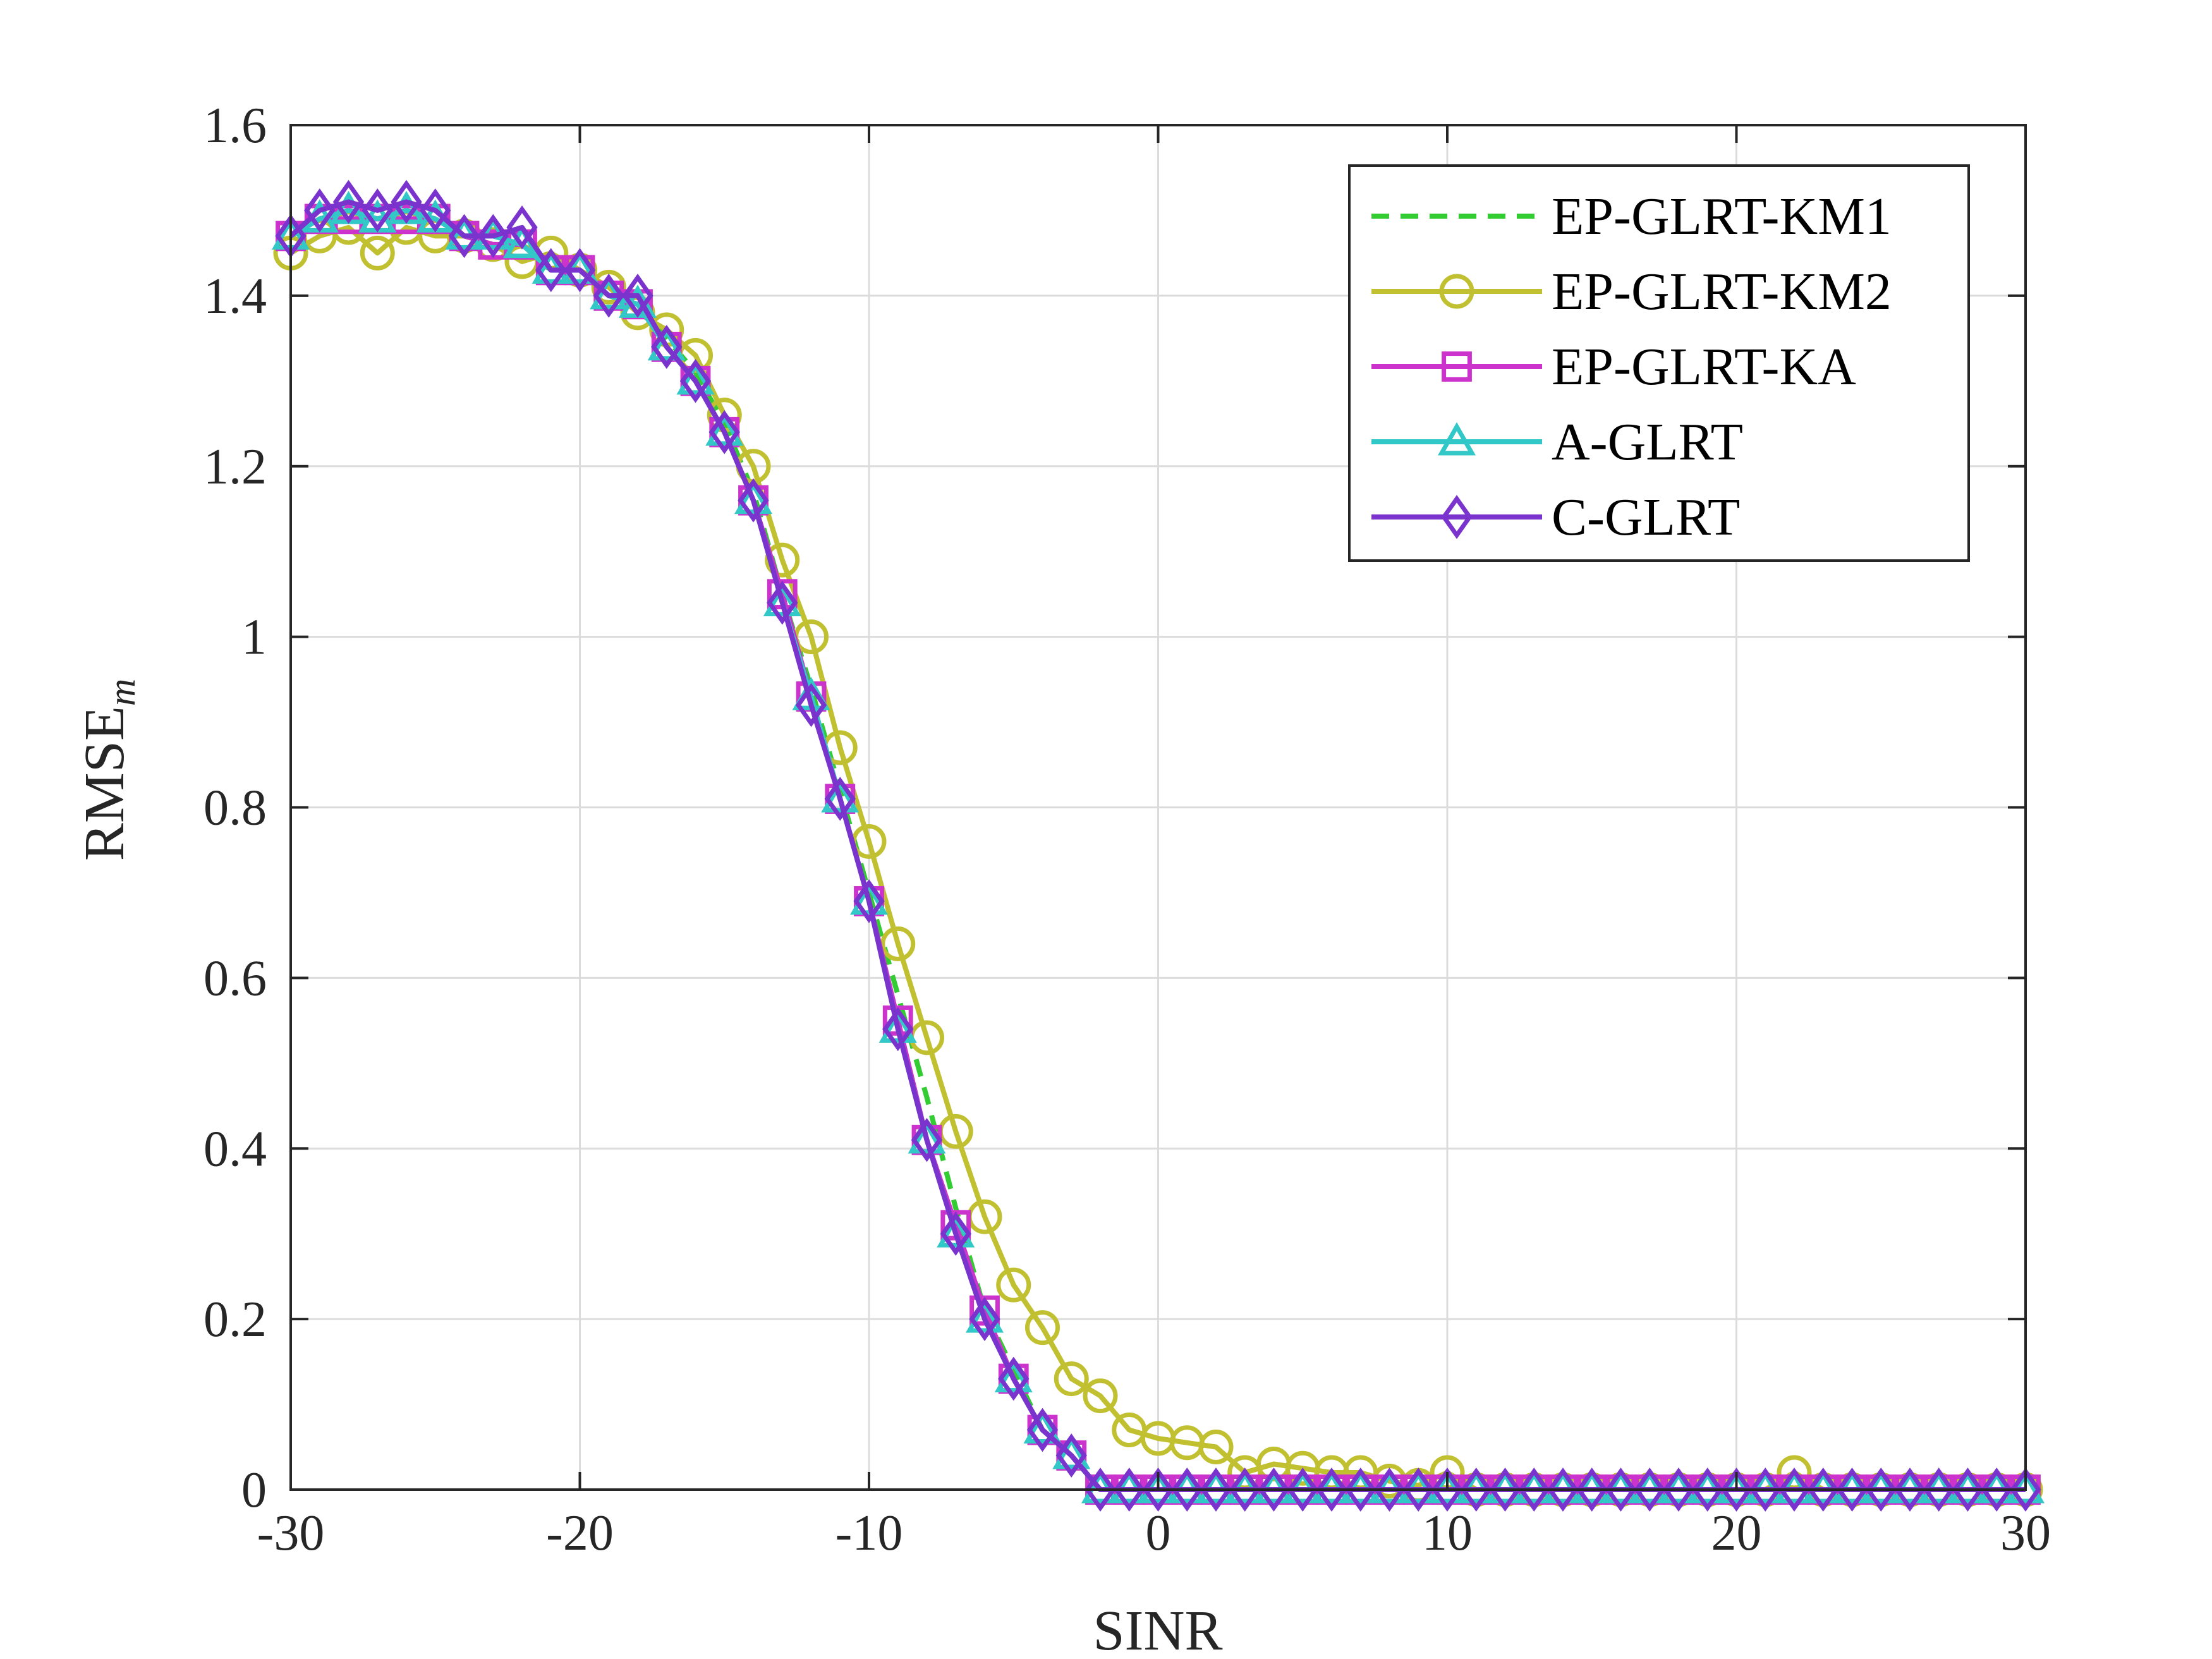 The width and height of the screenshot is (2212, 1659). Describe the element at coordinates (1158, 1533) in the screenshot. I see `x-tick-label: 0` at that location.